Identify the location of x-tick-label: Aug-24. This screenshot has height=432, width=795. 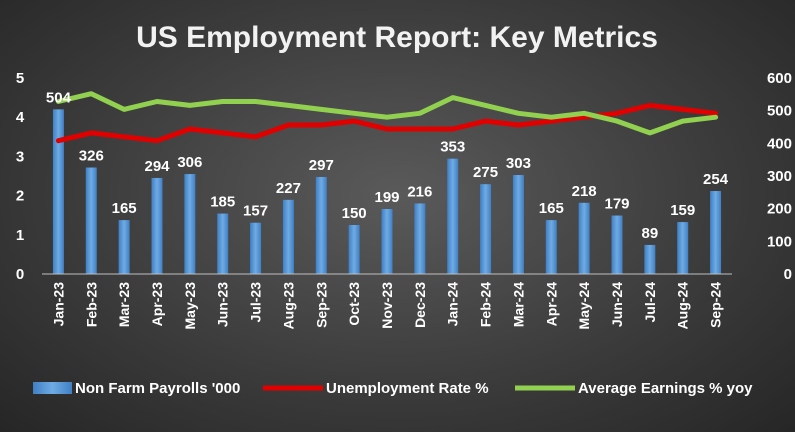
(683, 306).